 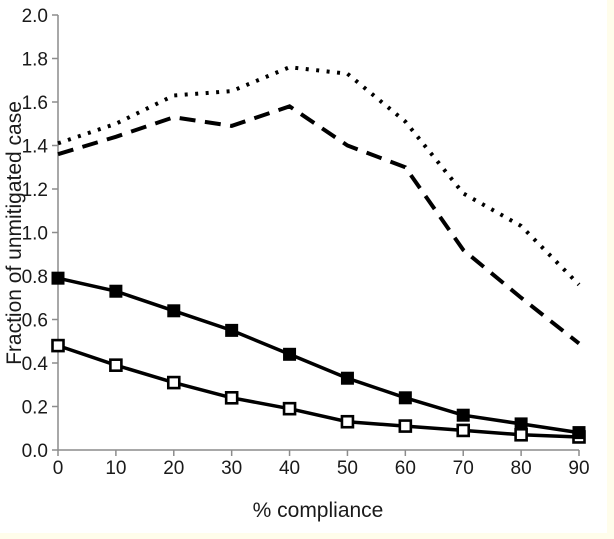 I want to click on x-tick-label: 80, so click(x=521, y=468).